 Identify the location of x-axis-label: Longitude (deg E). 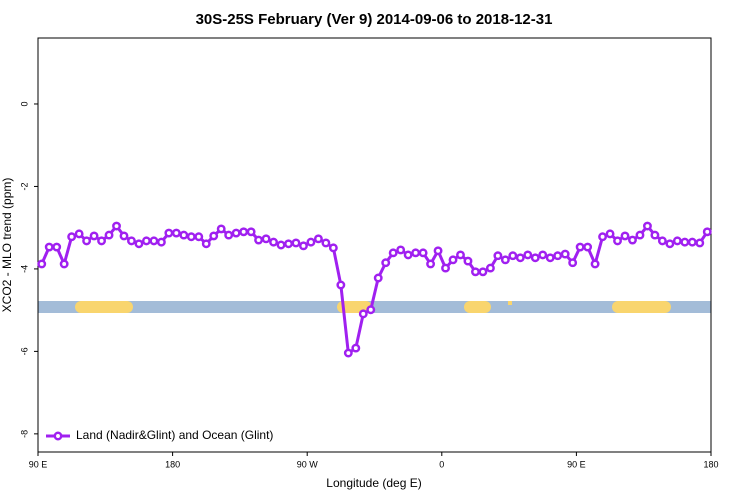
(373, 483).